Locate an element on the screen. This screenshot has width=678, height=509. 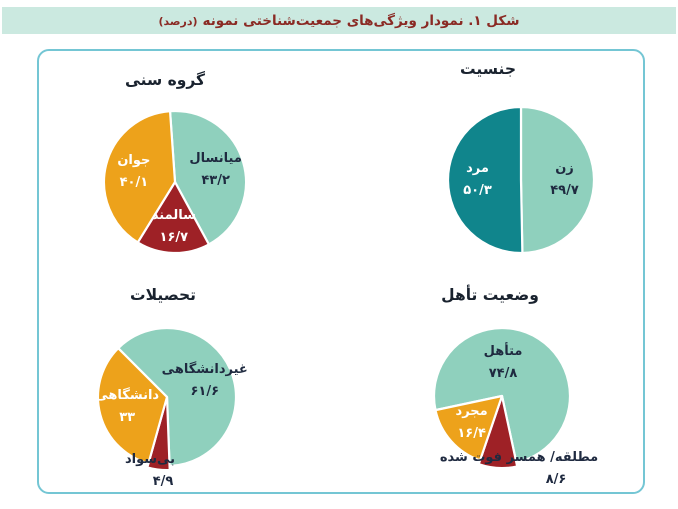
pie-svg-age-group is located at coordinates (175, 182).